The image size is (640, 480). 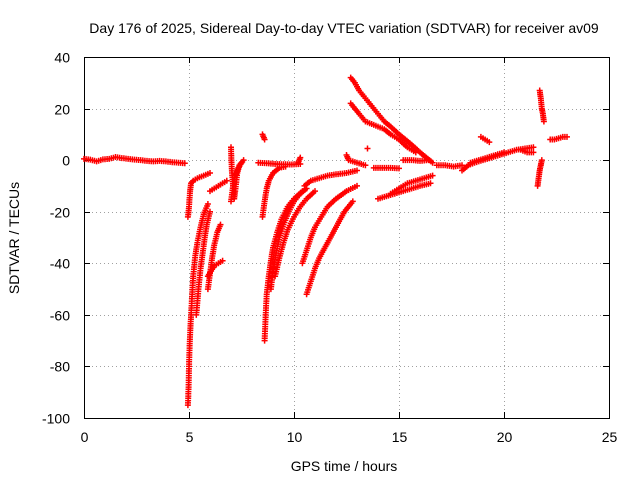 What do you see at coordinates (400, 437) in the screenshot?
I see `x-tick-label: 15` at bounding box center [400, 437].